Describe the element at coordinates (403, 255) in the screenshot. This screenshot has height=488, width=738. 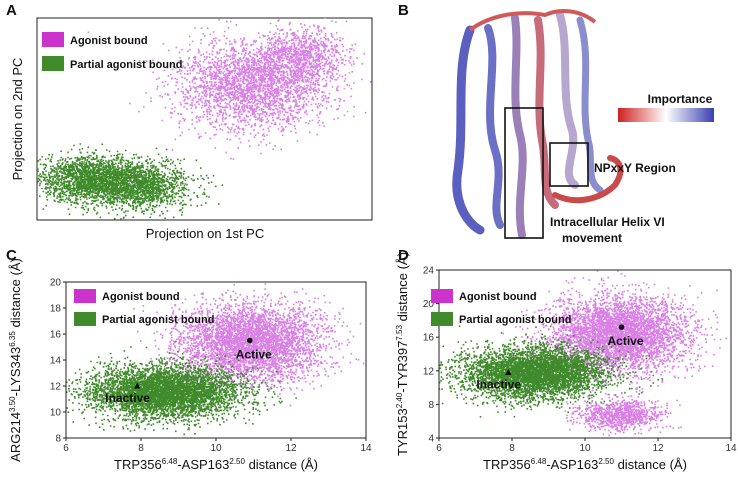
I see `panel-label-d: D` at that location.